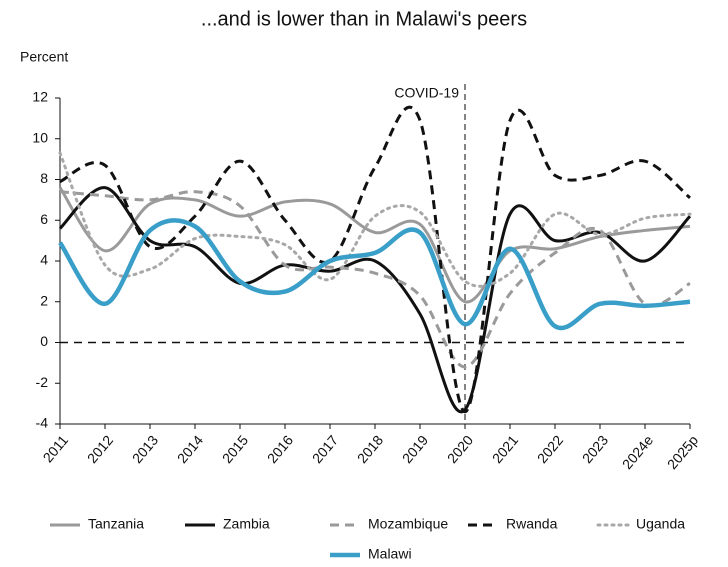  I want to click on legend-label: Zambia, so click(246, 524).